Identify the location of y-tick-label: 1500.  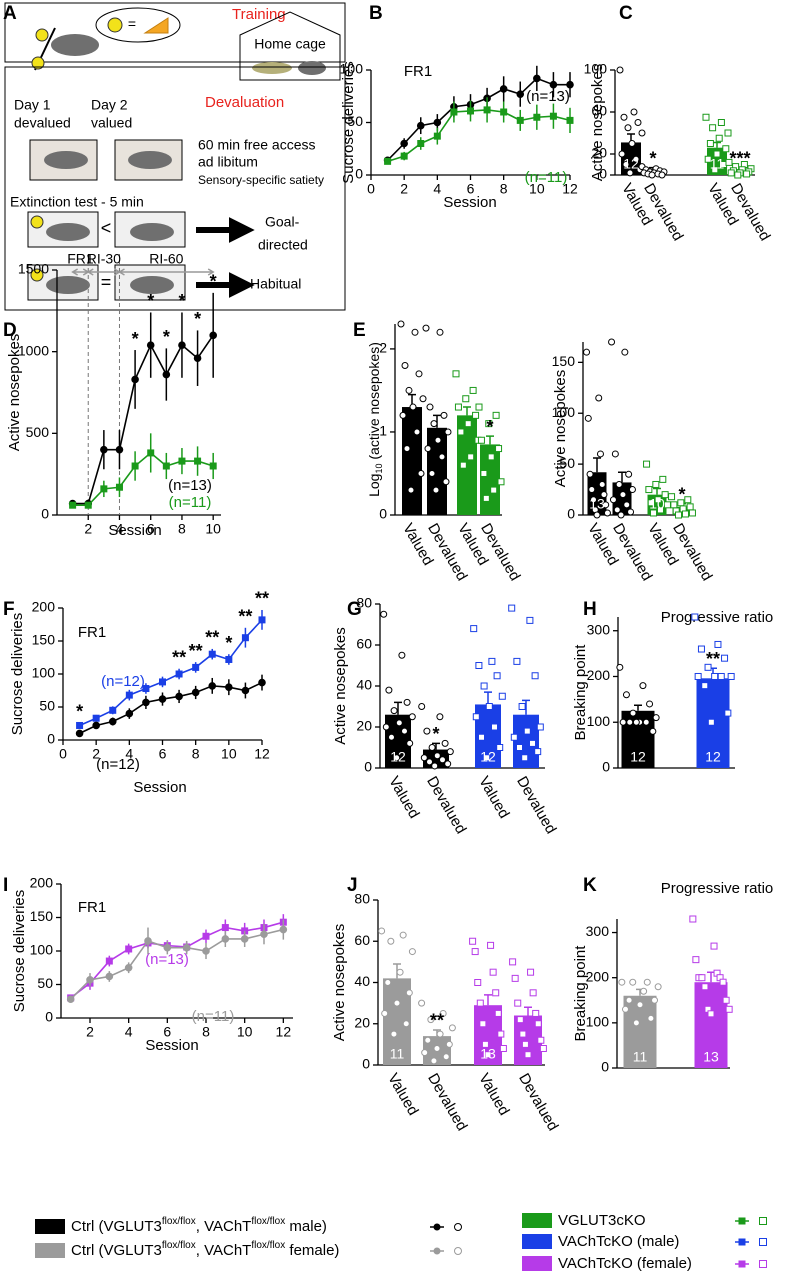
(33, 269).